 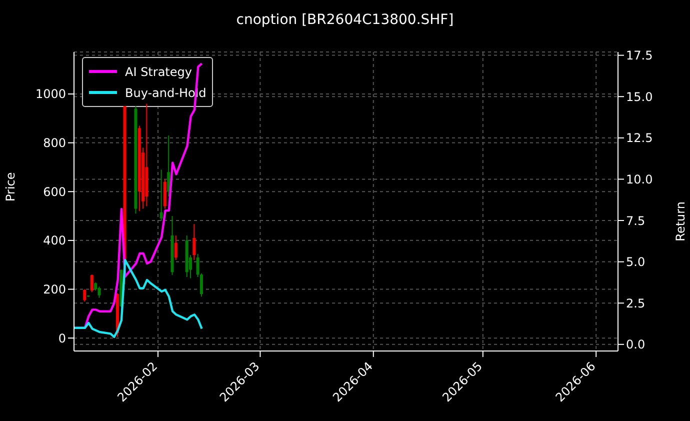 I want to click on y-tick-label: 1000, so click(x=50, y=94).